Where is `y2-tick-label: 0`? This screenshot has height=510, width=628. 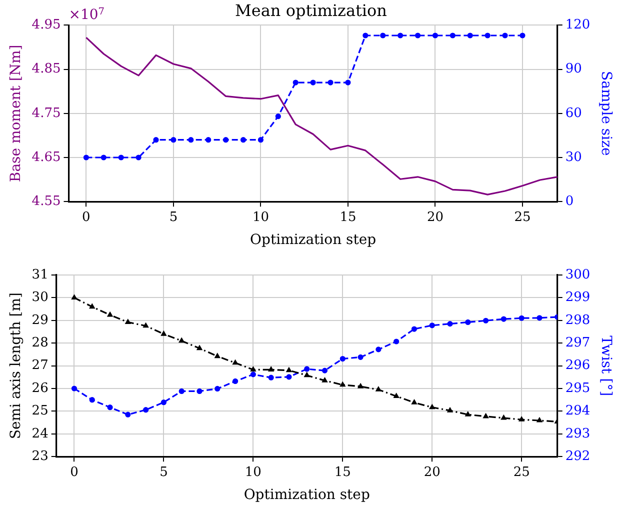
y2-tick-label: 0 is located at coordinates (569, 201).